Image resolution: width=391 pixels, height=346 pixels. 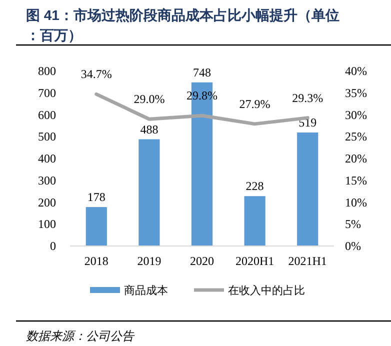 What do you see at coordinates (47, 71) in the screenshot?
I see `y-tick-label: 800` at bounding box center [47, 71].